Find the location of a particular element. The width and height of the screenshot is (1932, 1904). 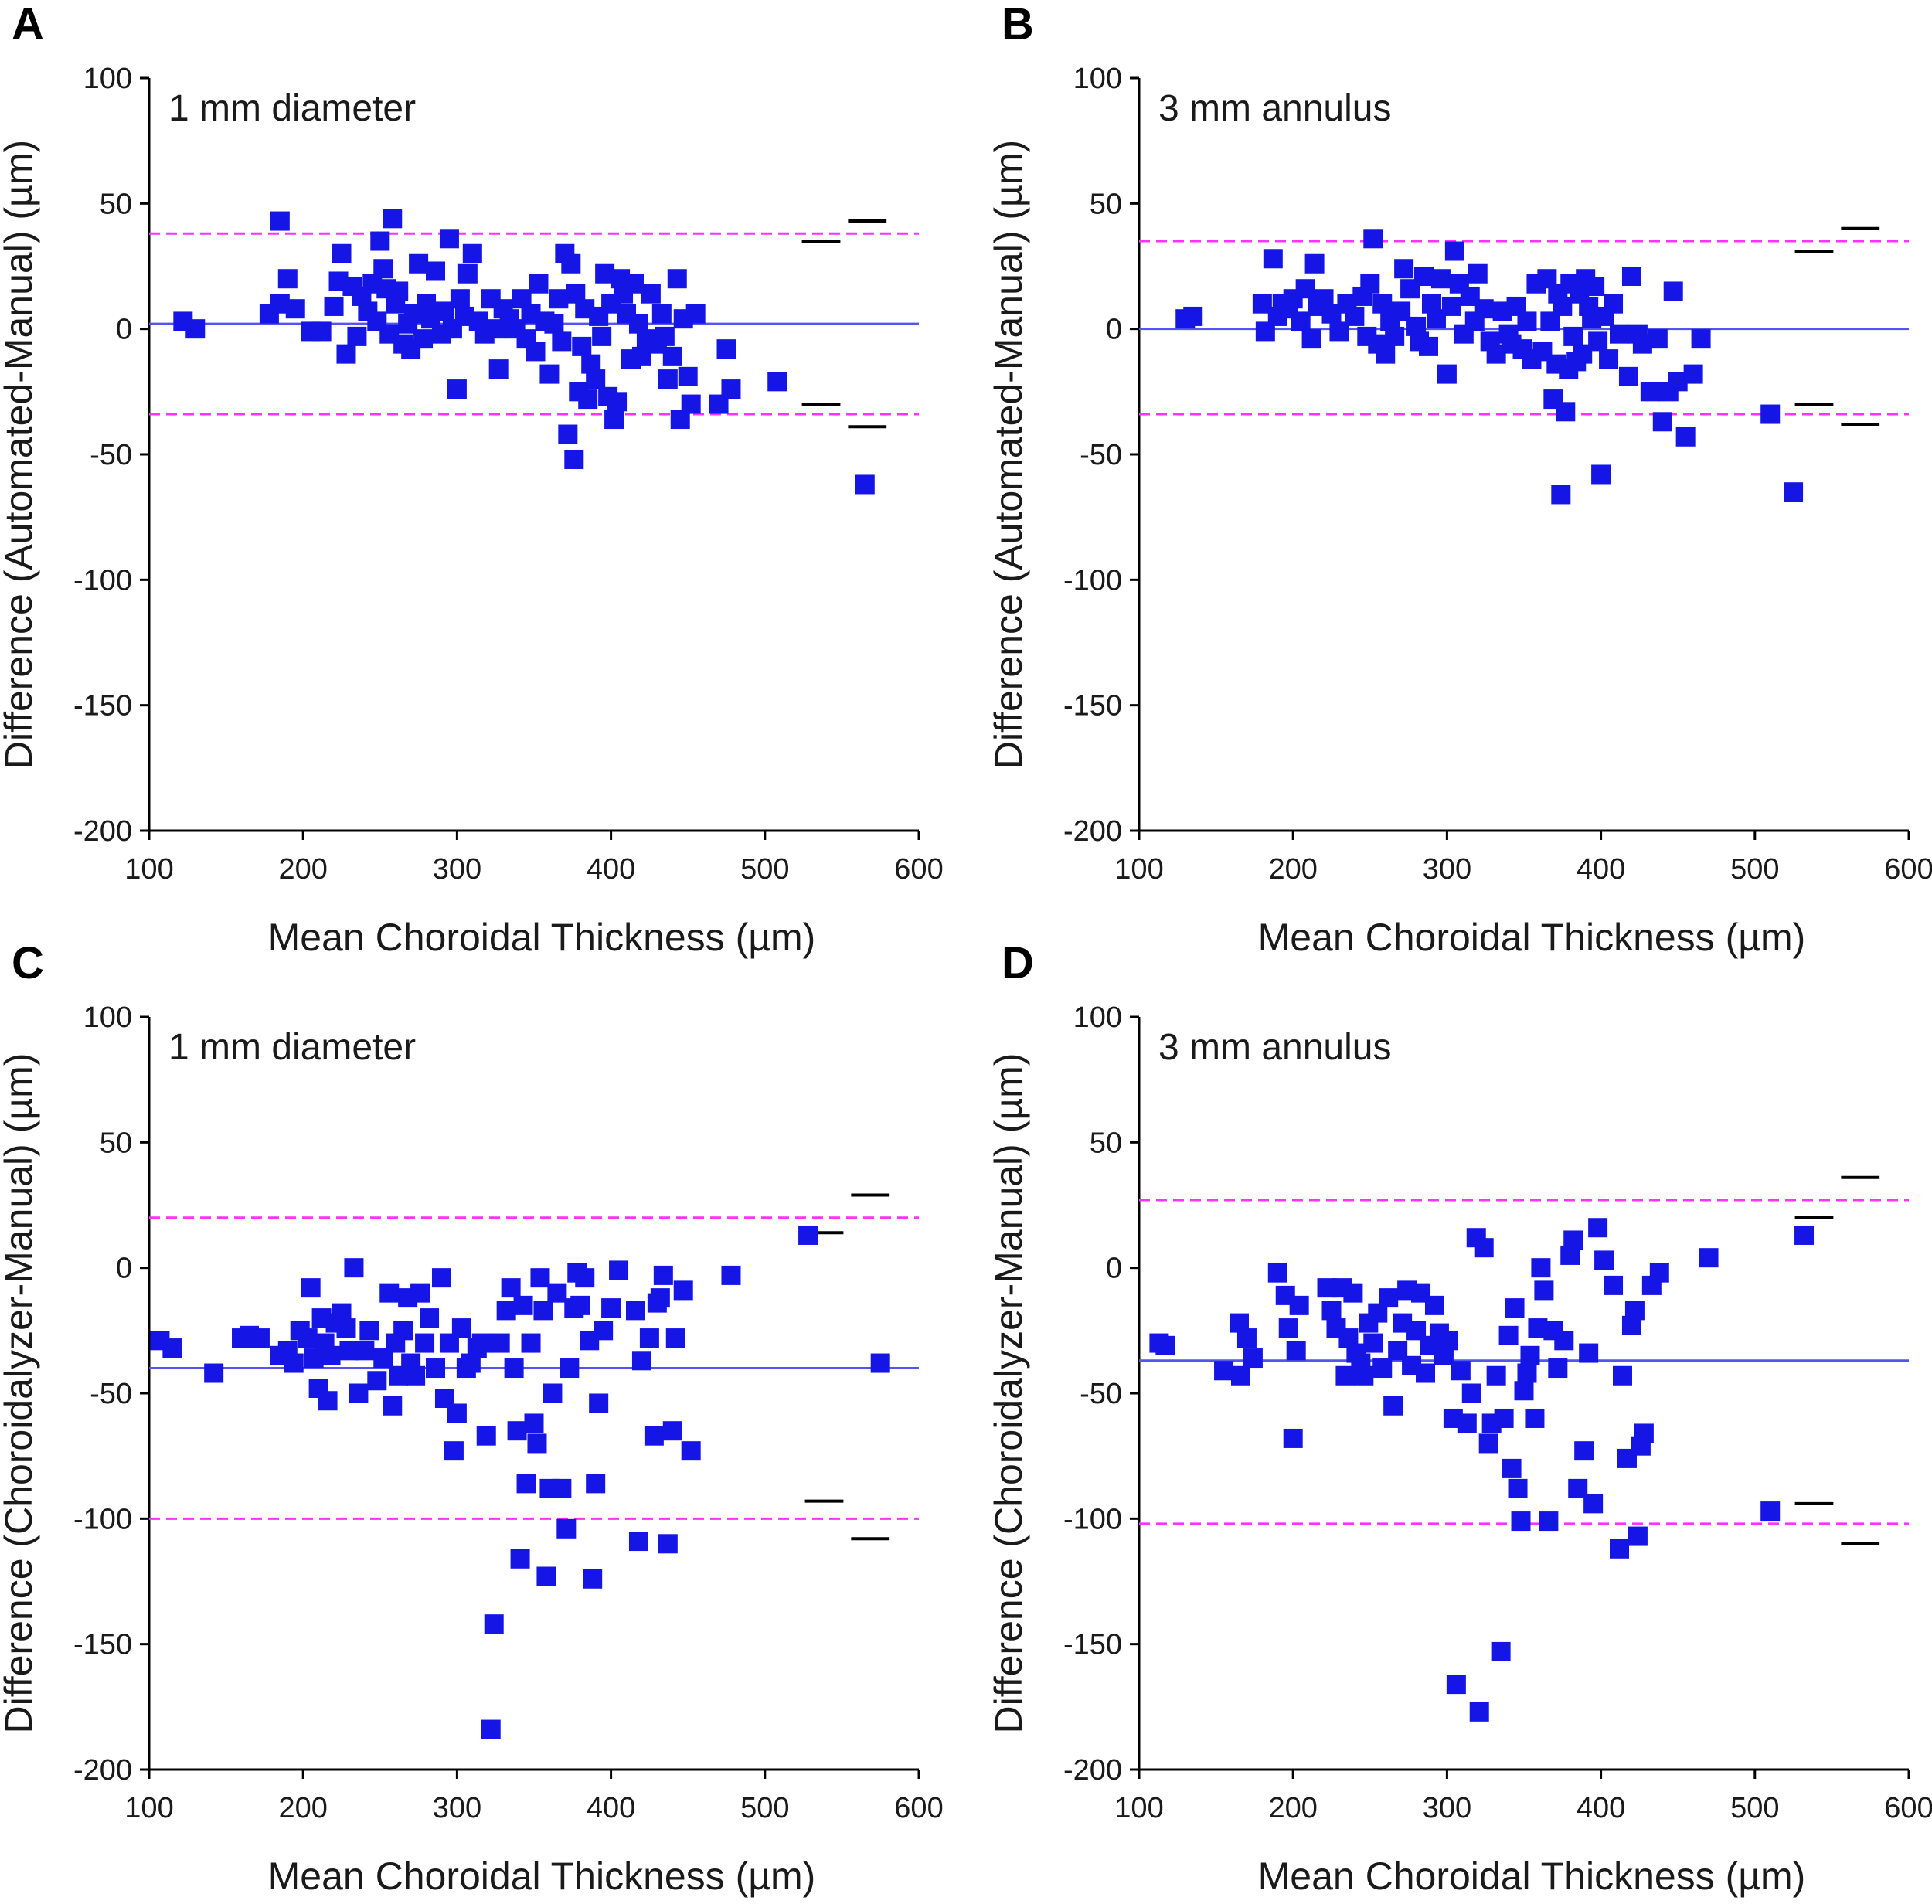

x-tick-label: 200 is located at coordinates (303, 869).